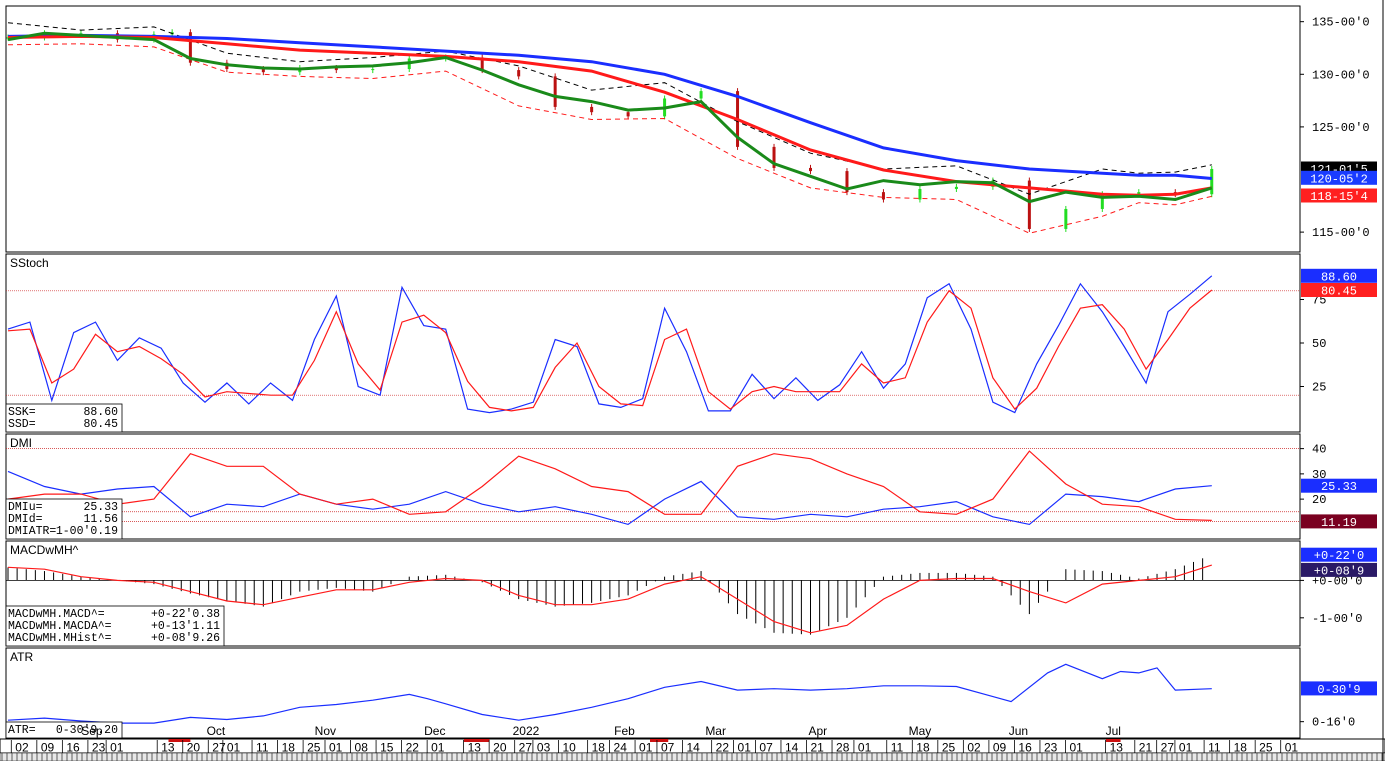 Image resolution: width=1385 pixels, height=766 pixels. What do you see at coordinates (21, 657) in the screenshot?
I see `panel-title: ATR` at bounding box center [21, 657].